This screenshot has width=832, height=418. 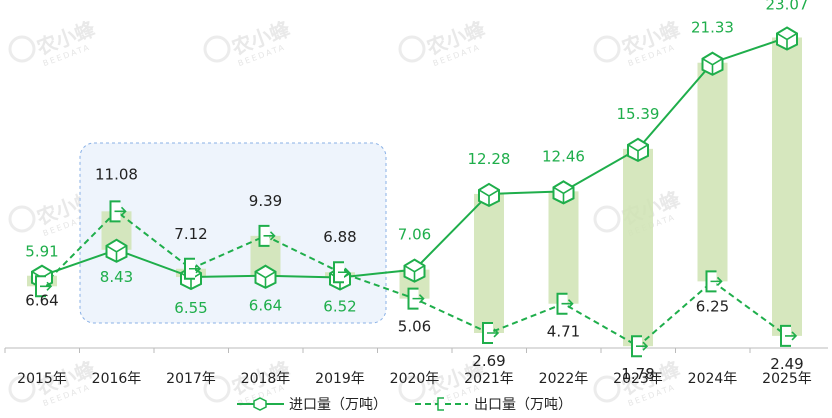 I want to click on x-tick-label: 2019年, so click(x=340, y=379).